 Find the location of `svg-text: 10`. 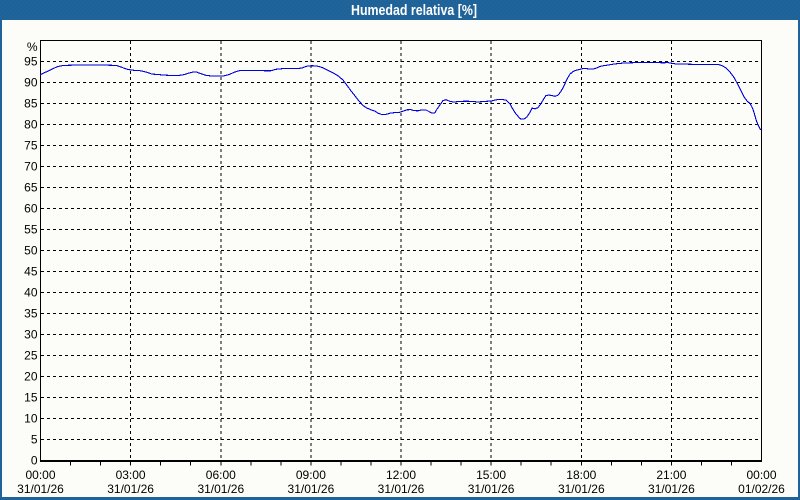

svg-text: 10 is located at coordinates (31, 419).